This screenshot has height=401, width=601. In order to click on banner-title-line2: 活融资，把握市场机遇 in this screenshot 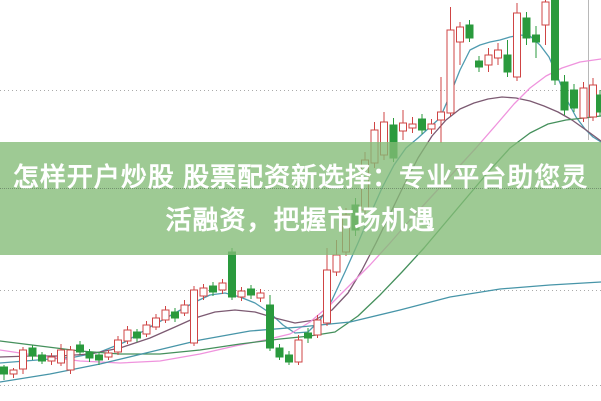, I will do `click(300, 220)`.